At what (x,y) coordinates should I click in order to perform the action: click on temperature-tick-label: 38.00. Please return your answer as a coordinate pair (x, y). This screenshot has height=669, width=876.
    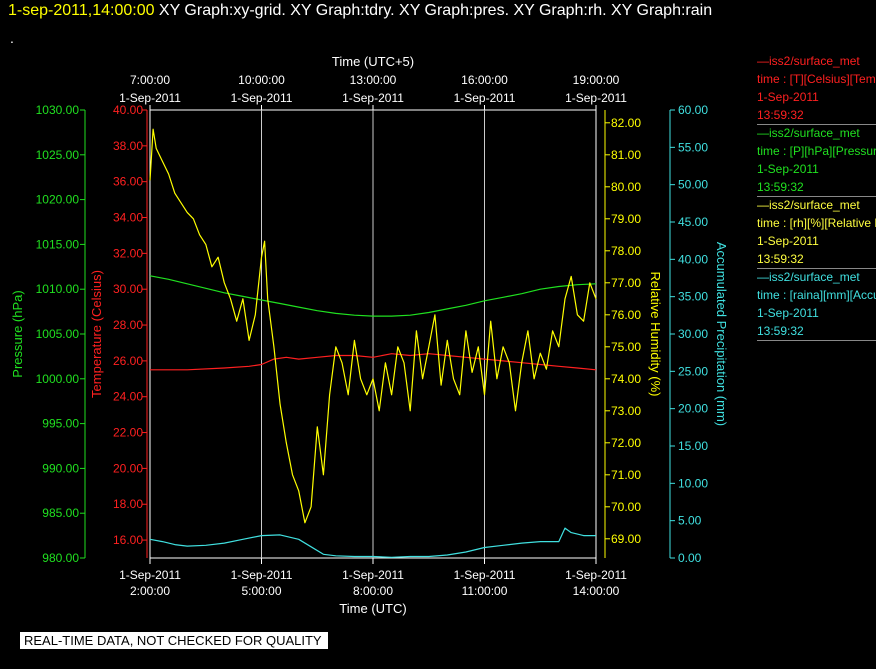
    Looking at the image, I should click on (128, 146).